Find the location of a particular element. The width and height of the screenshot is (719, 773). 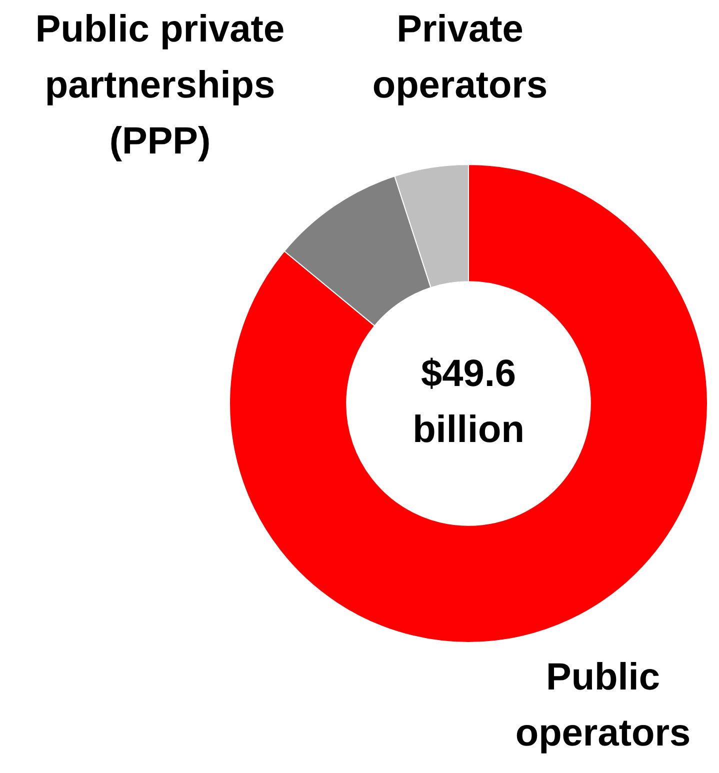

text: $49.6 billion is located at coordinates (468, 401).